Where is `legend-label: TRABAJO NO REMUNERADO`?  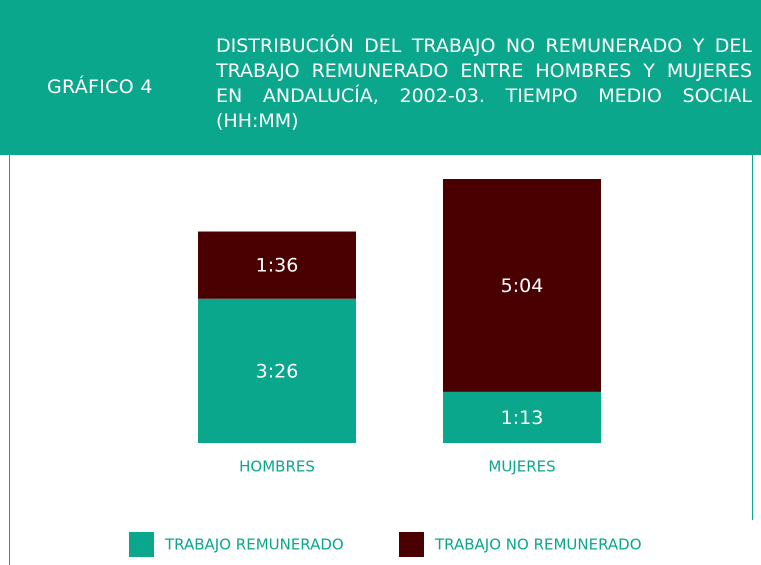
legend-label: TRABAJO NO REMUNERADO is located at coordinates (538, 545).